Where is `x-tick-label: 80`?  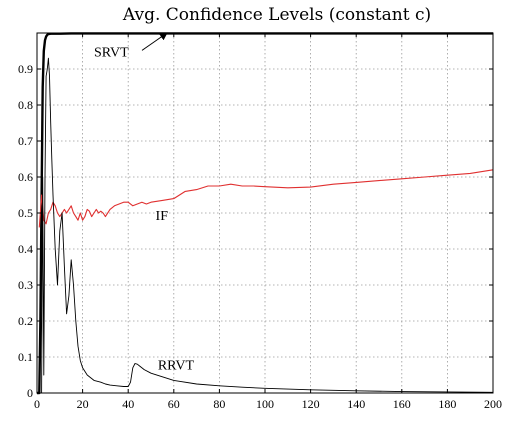 x-tick-label: 80 is located at coordinates (219, 404).